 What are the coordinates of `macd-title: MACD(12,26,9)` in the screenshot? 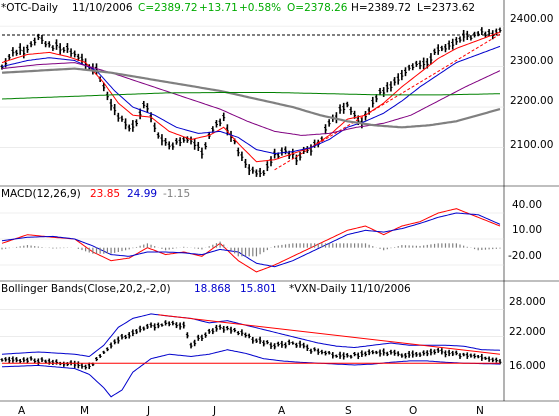 It's located at (41, 194).